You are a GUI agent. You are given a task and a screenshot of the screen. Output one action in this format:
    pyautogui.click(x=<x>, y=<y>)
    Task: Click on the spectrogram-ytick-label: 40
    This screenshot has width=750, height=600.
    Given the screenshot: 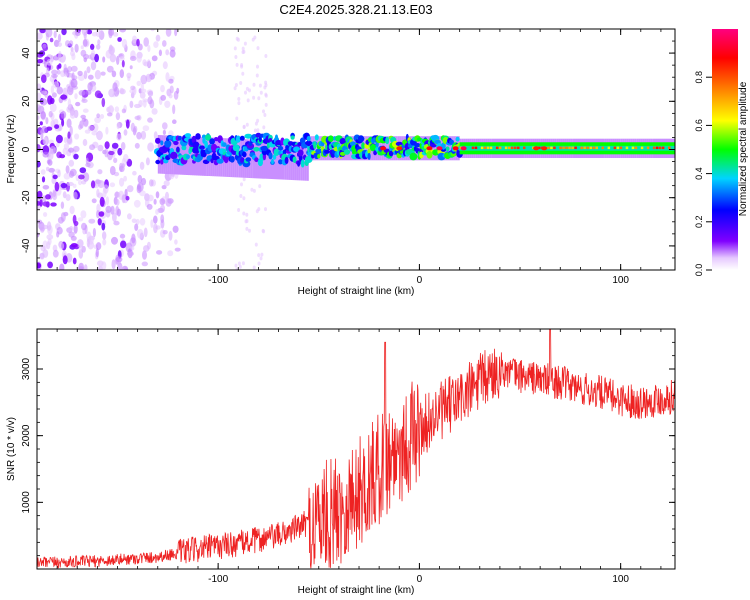 What is the action you would take?
    pyautogui.click(x=26, y=53)
    